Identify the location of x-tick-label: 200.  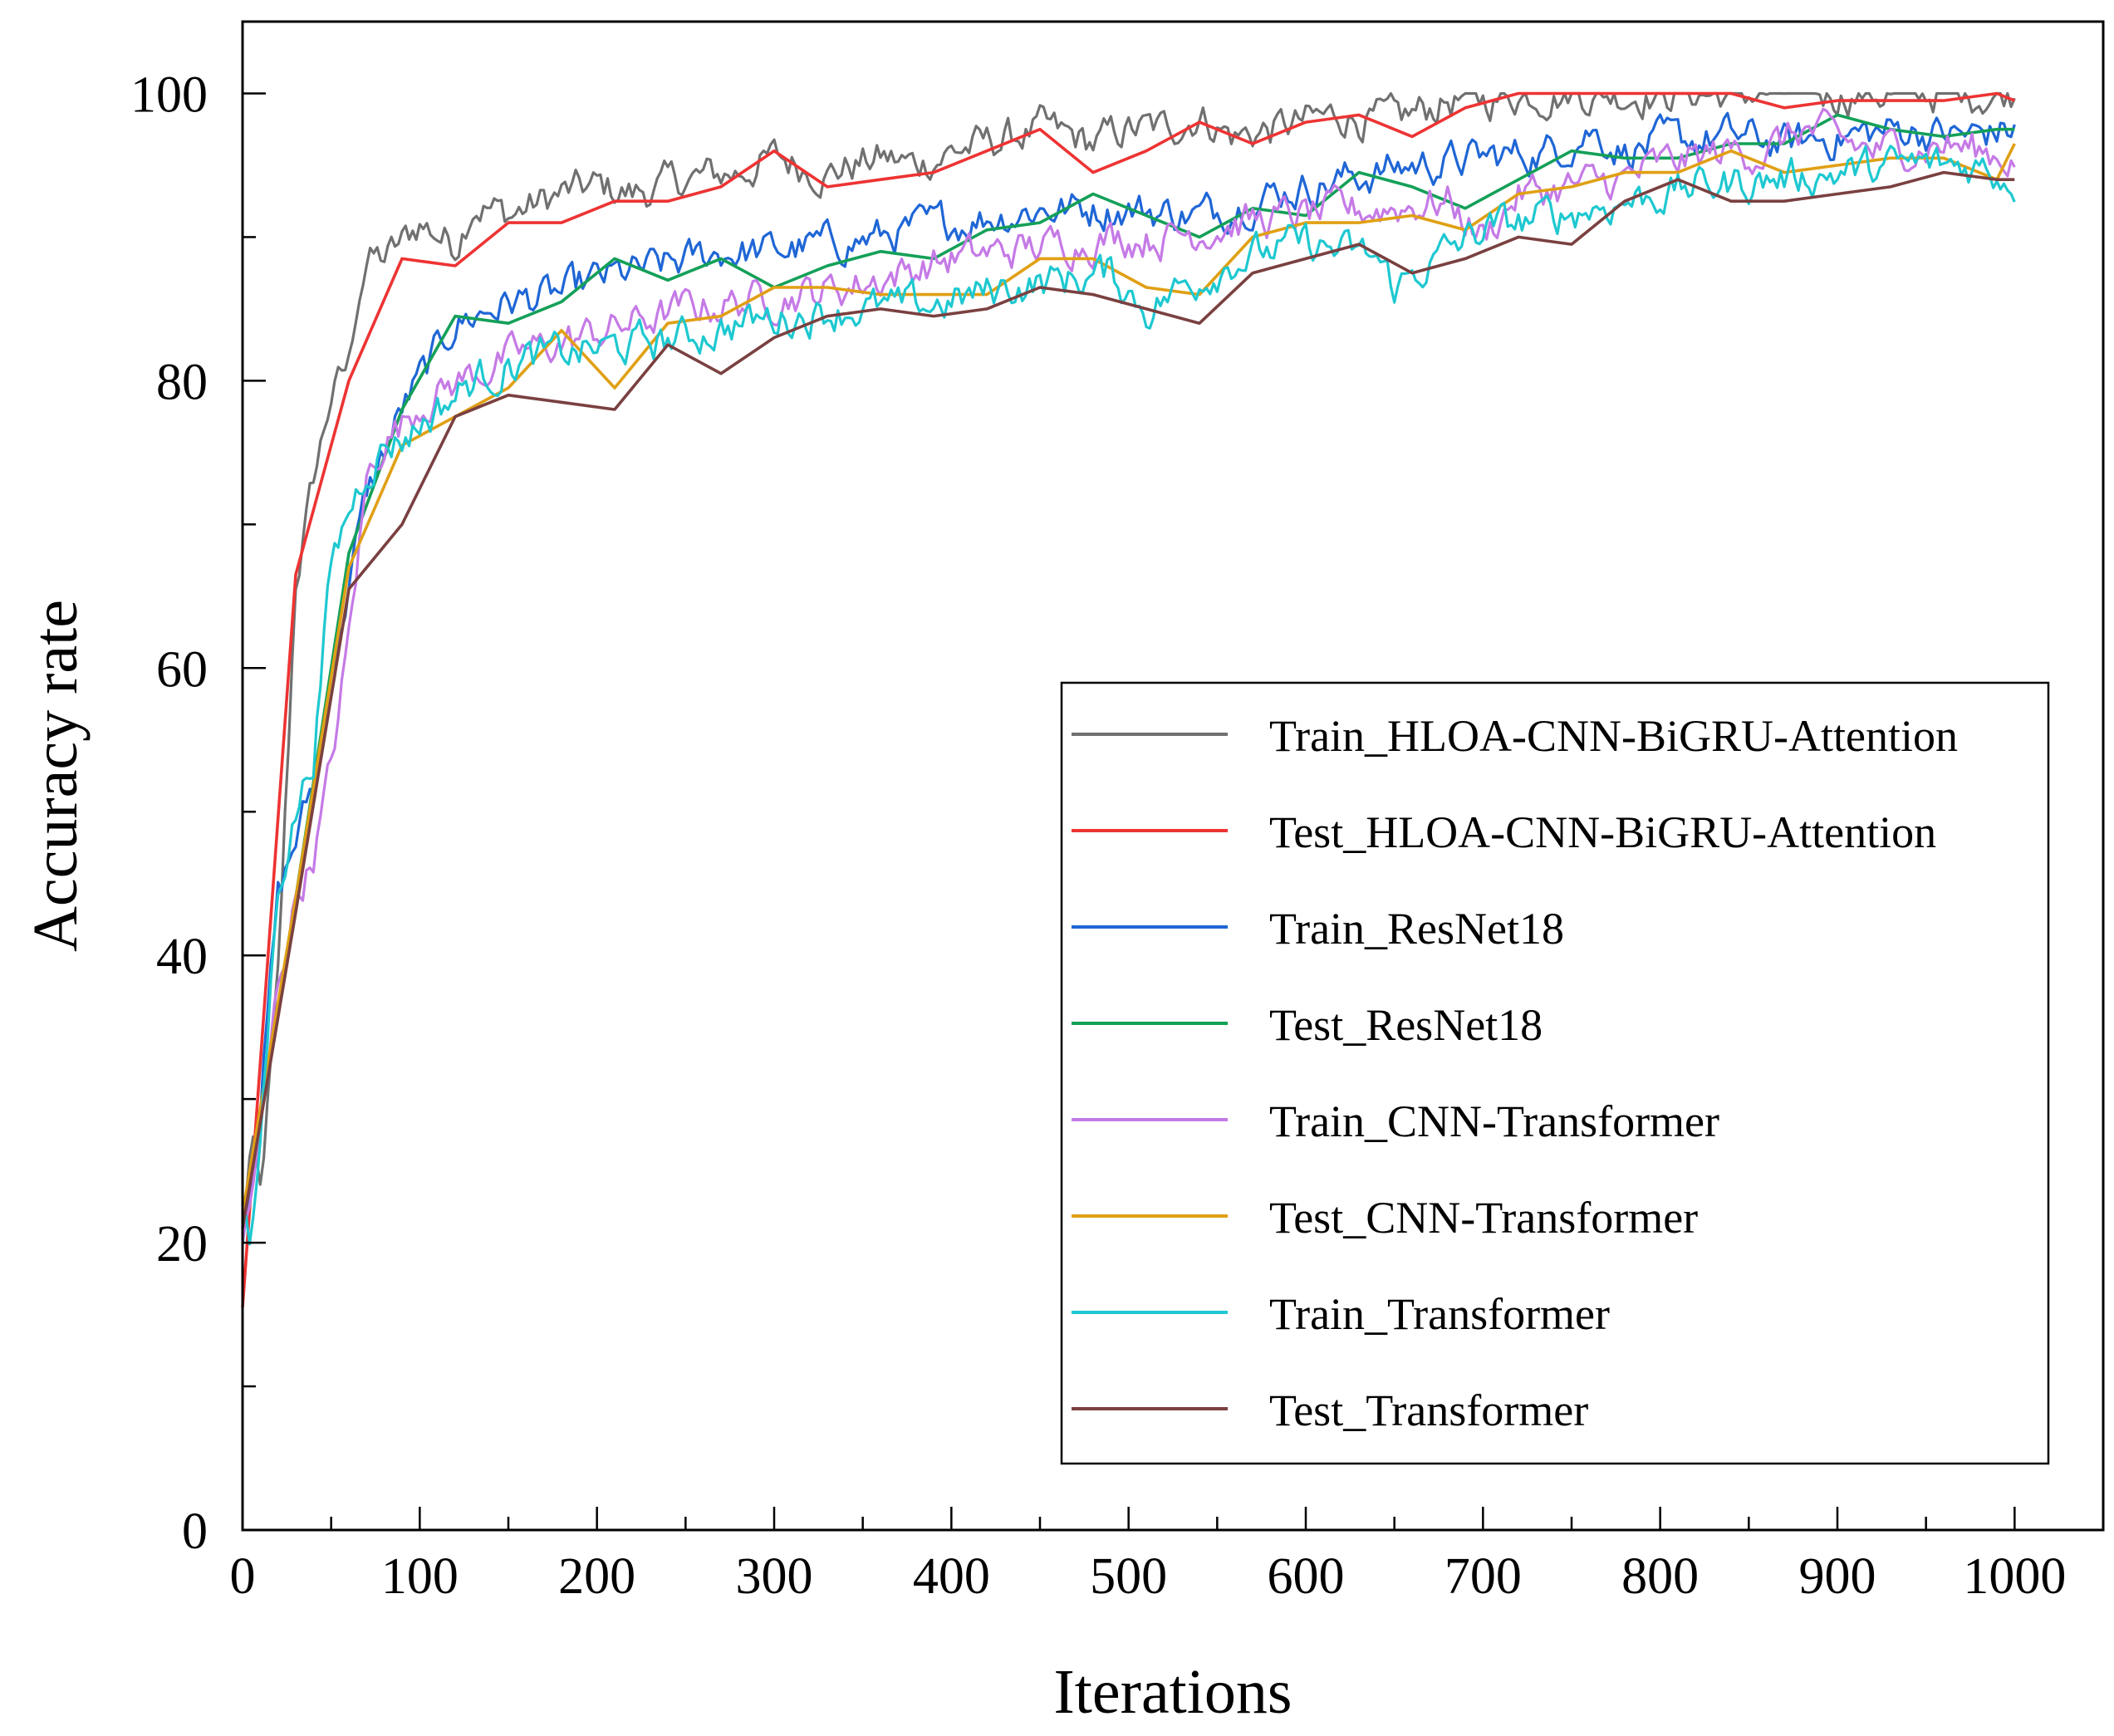
(596, 1576).